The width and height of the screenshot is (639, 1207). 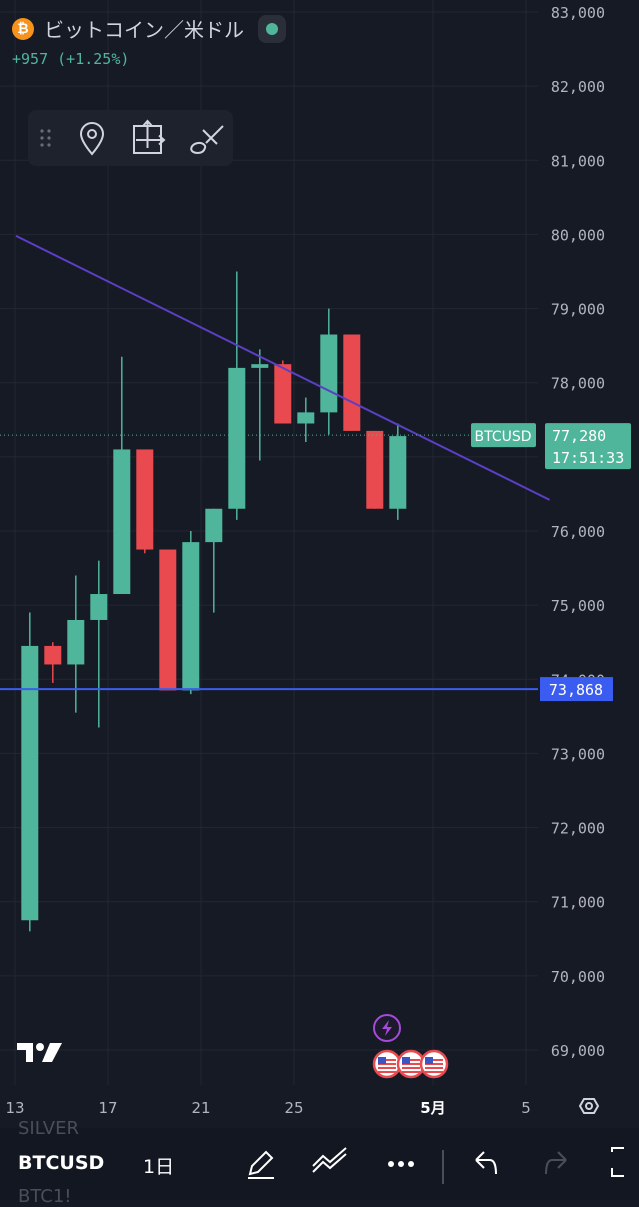 What do you see at coordinates (14, 1108) in the screenshot?
I see `x-tick-label: 13` at bounding box center [14, 1108].